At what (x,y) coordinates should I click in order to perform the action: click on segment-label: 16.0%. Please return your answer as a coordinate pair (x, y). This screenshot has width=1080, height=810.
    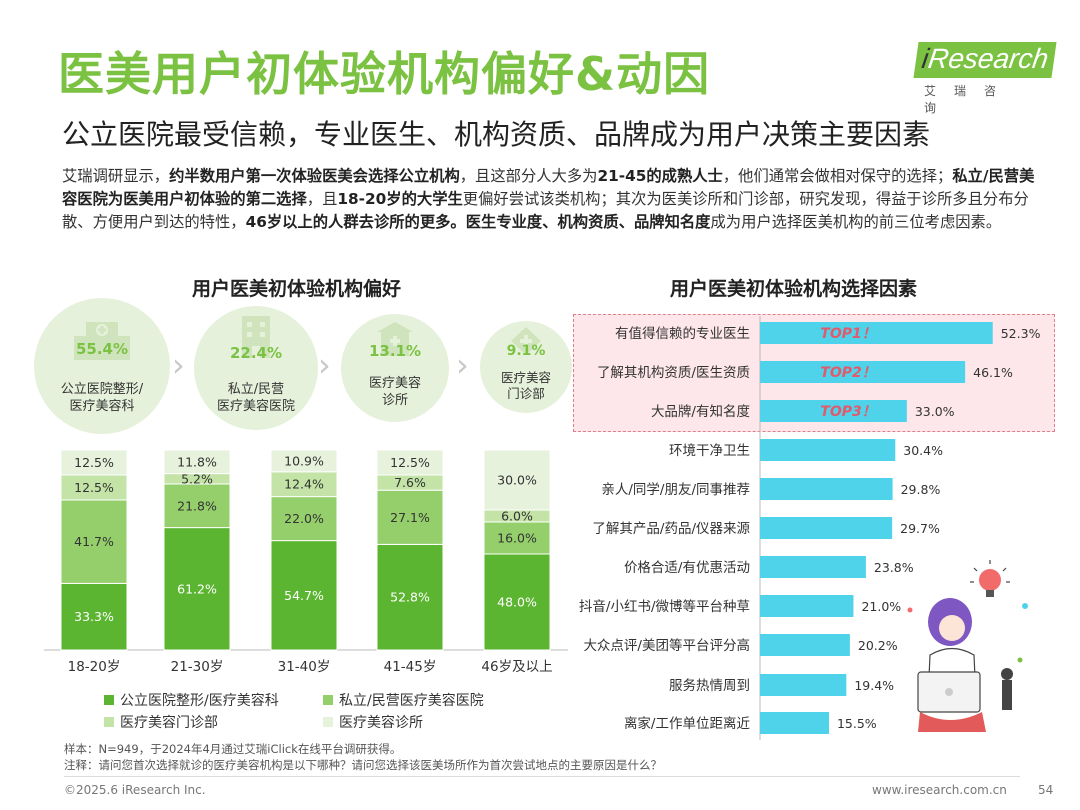
    Looking at the image, I should click on (517, 538).